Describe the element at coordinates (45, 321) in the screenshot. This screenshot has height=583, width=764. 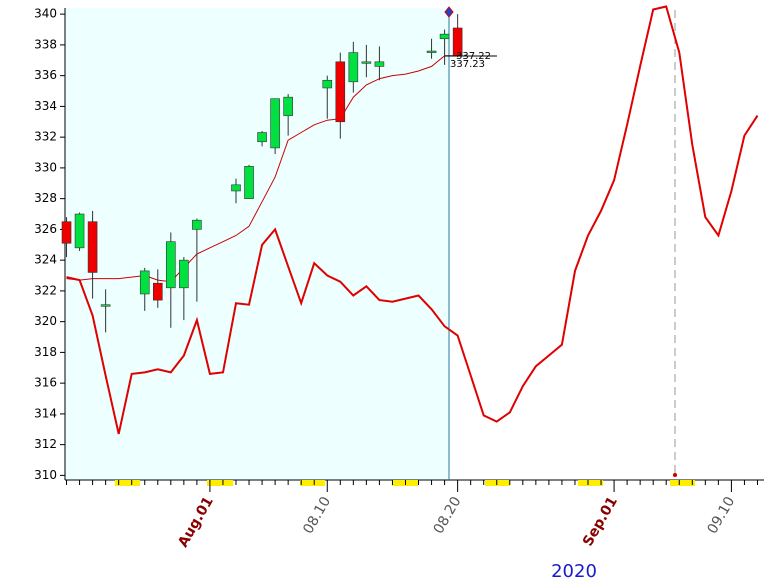
I see `y-tick-label: 320` at that location.